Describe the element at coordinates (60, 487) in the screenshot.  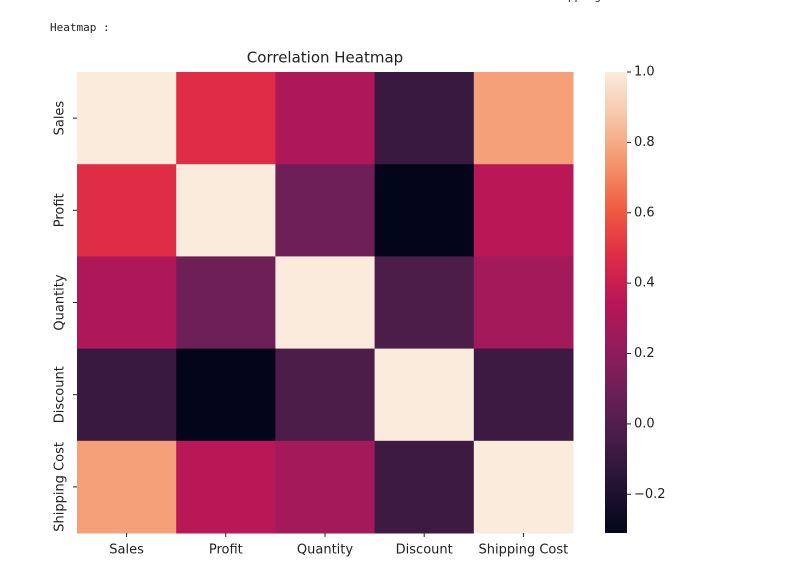
I see `y-tick-label: Shipping Cost` at that location.